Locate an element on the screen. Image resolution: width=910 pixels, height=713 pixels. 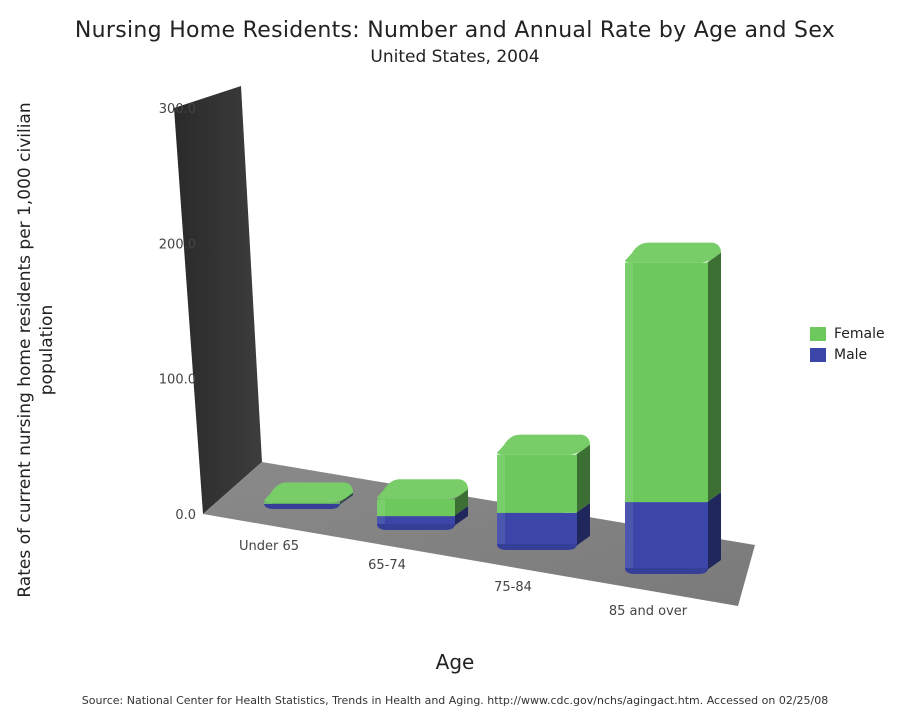
y-tick-label: 0.0 is located at coordinates (185, 515).